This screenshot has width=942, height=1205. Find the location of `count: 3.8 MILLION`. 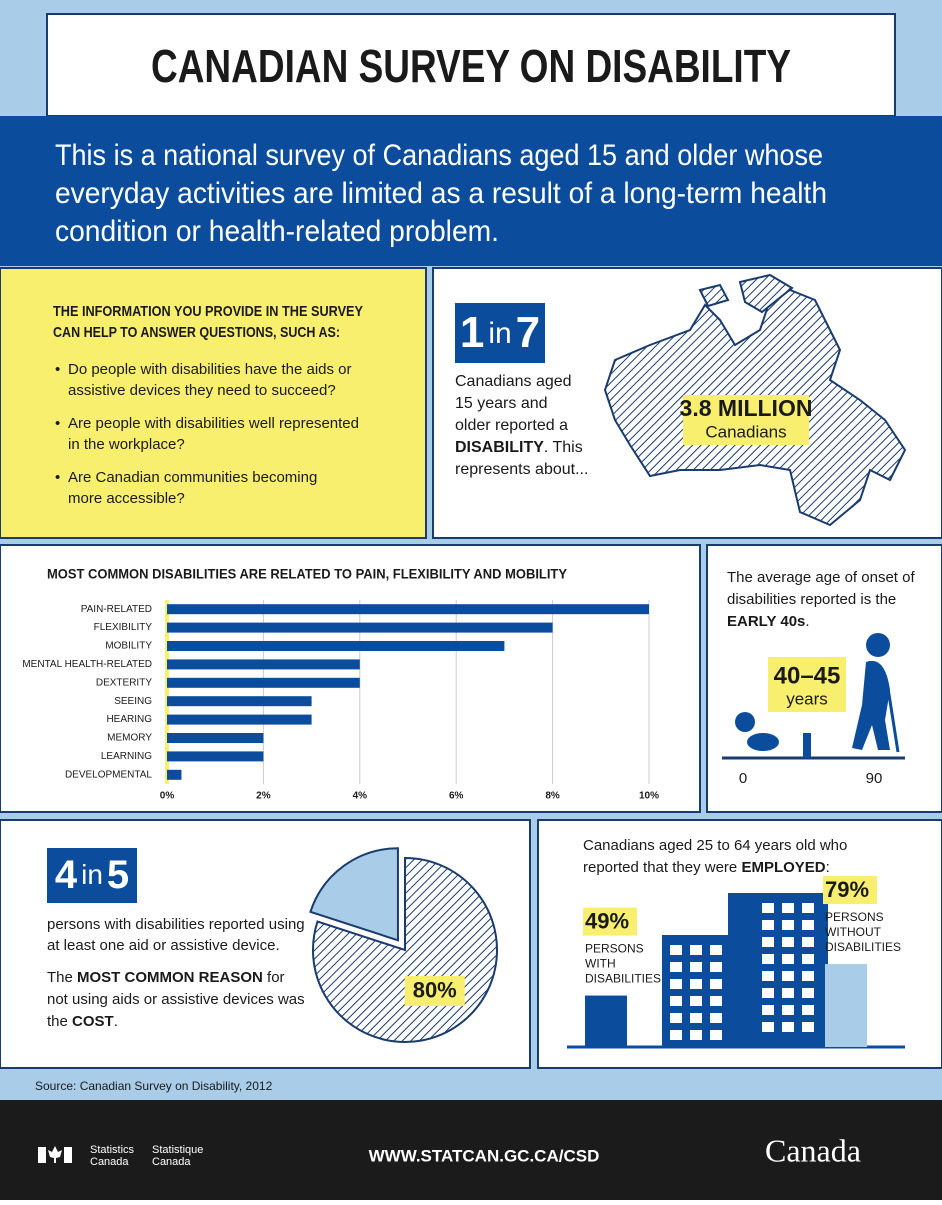

count: 3.8 MILLION is located at coordinates (746, 408).